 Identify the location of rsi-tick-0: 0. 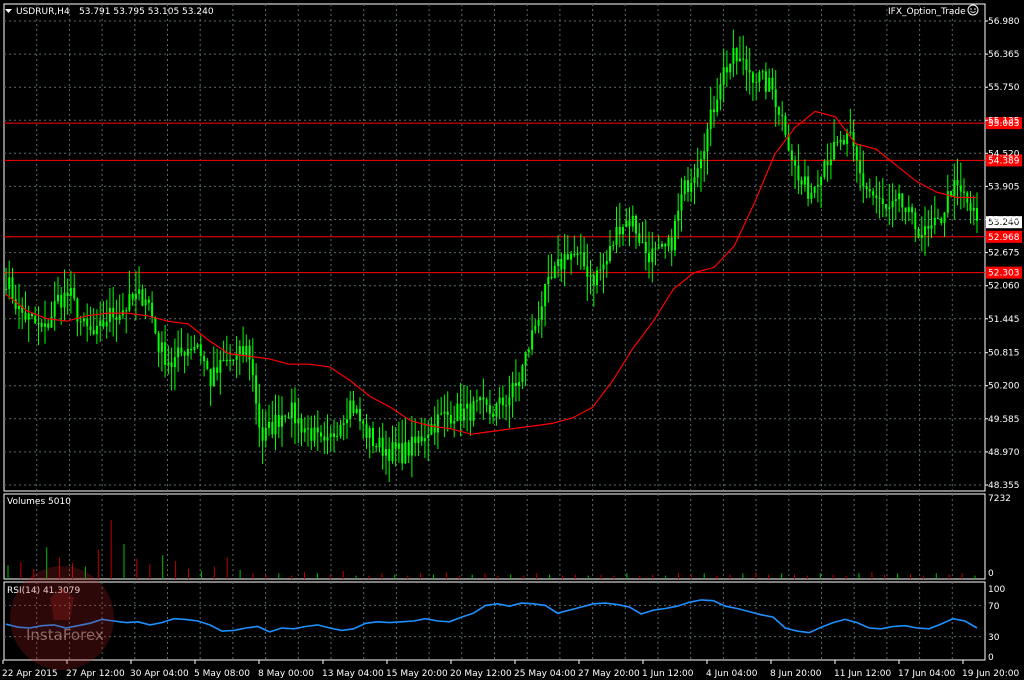
(991, 658).